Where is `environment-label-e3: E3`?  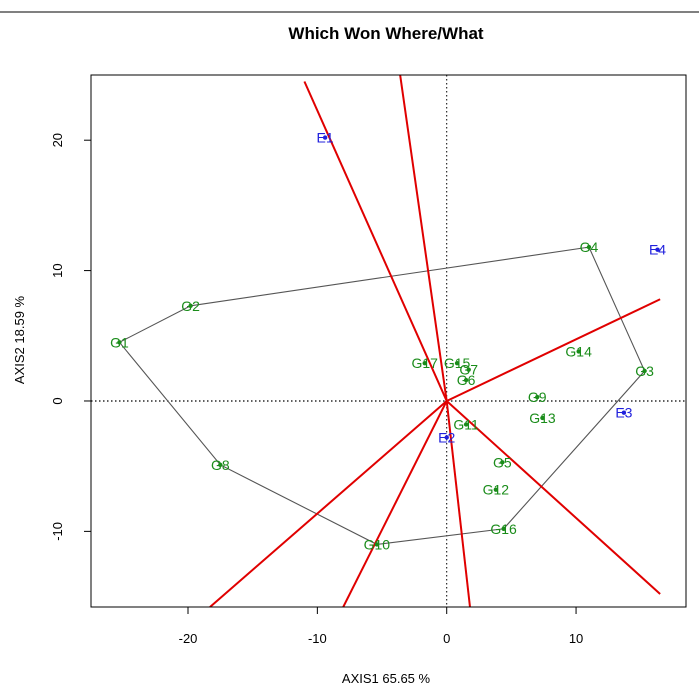
environment-label-e3: E3 is located at coordinates (623, 413).